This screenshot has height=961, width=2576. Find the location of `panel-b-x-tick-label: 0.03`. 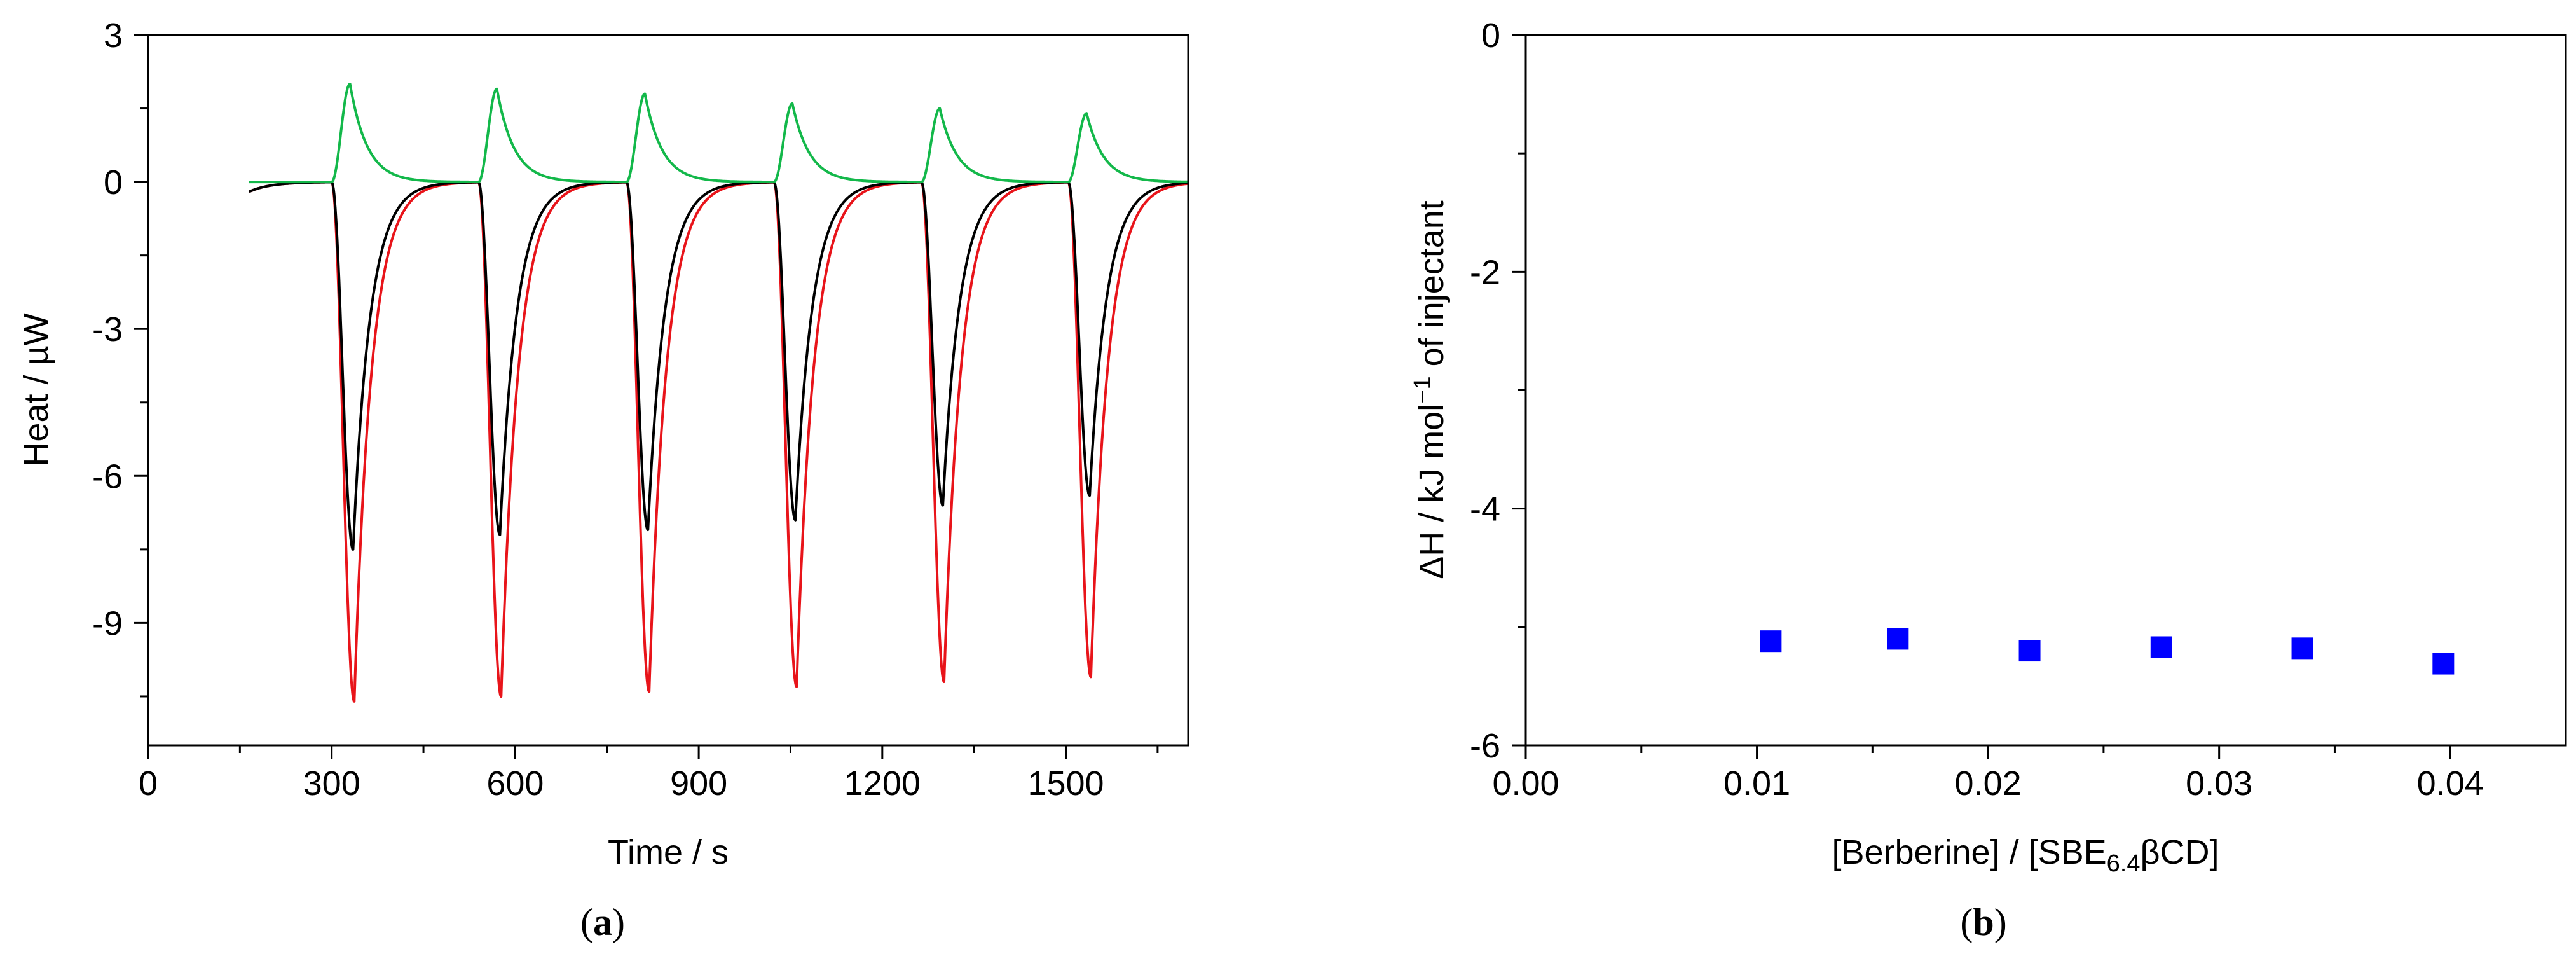

panel-b-x-tick-label: 0.03 is located at coordinates (2219, 783).